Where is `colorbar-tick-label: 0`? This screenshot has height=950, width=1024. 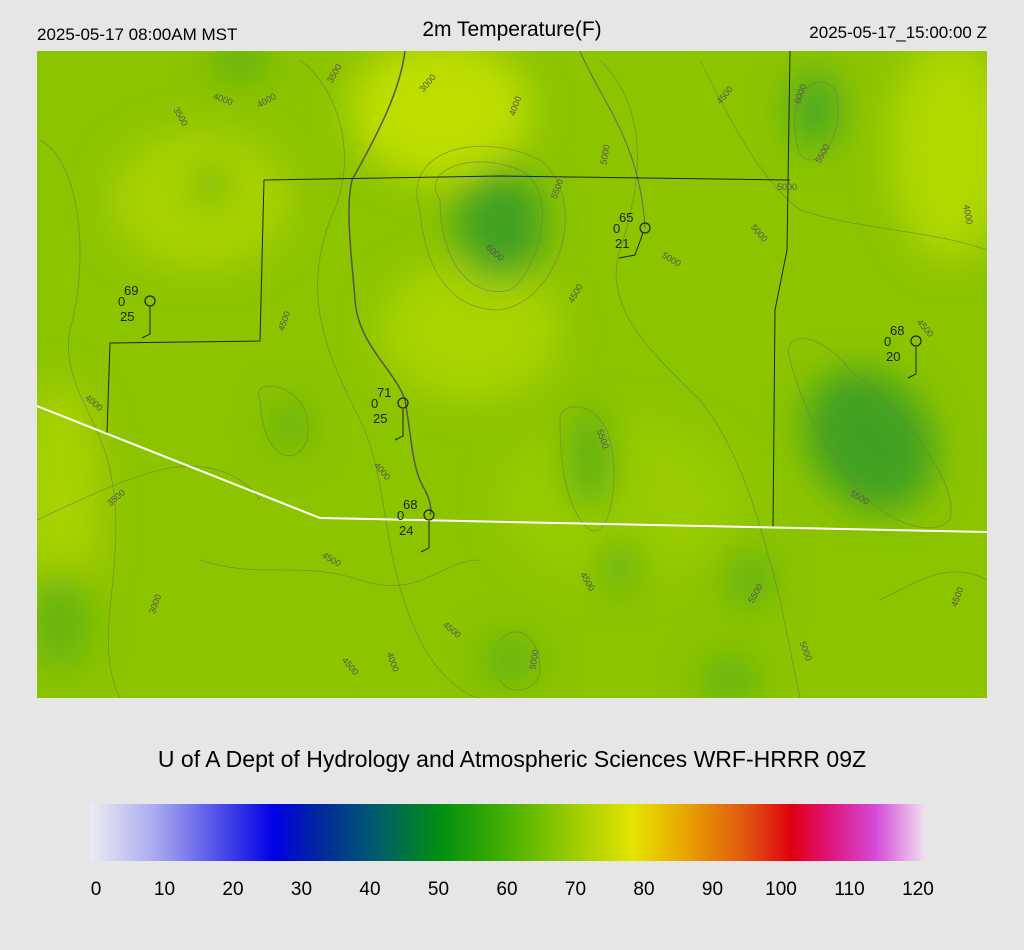 colorbar-tick-label: 0 is located at coordinates (96, 889).